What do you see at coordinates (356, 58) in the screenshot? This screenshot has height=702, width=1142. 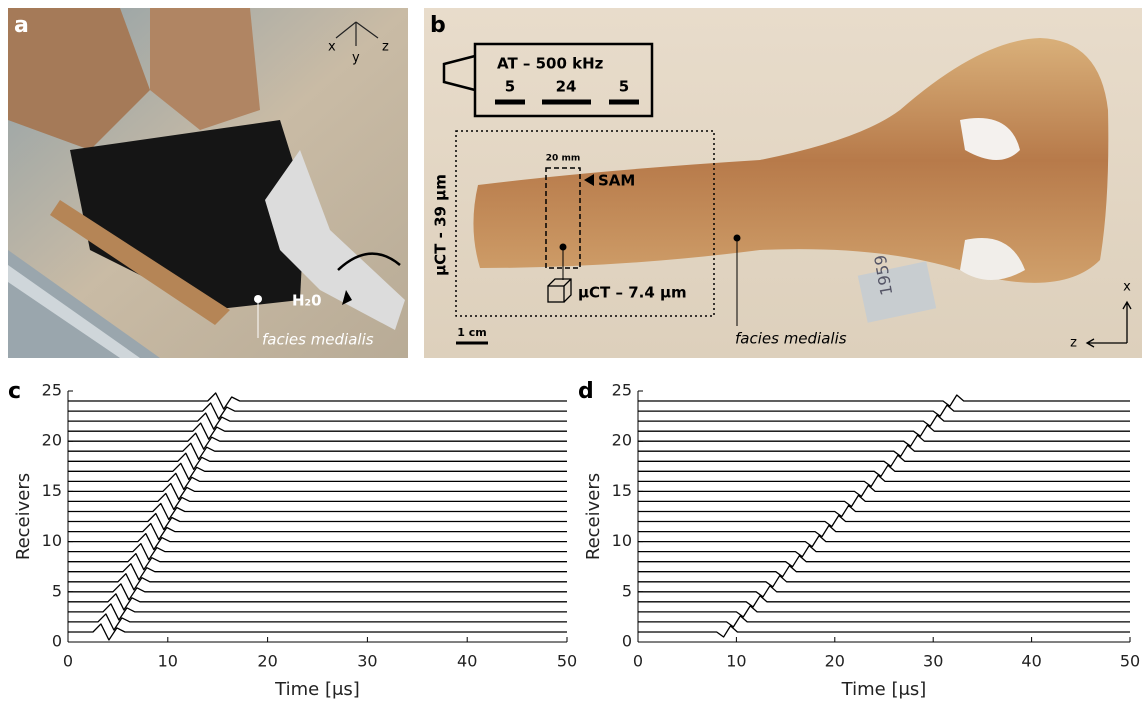 I see `axis-y: y` at bounding box center [356, 58].